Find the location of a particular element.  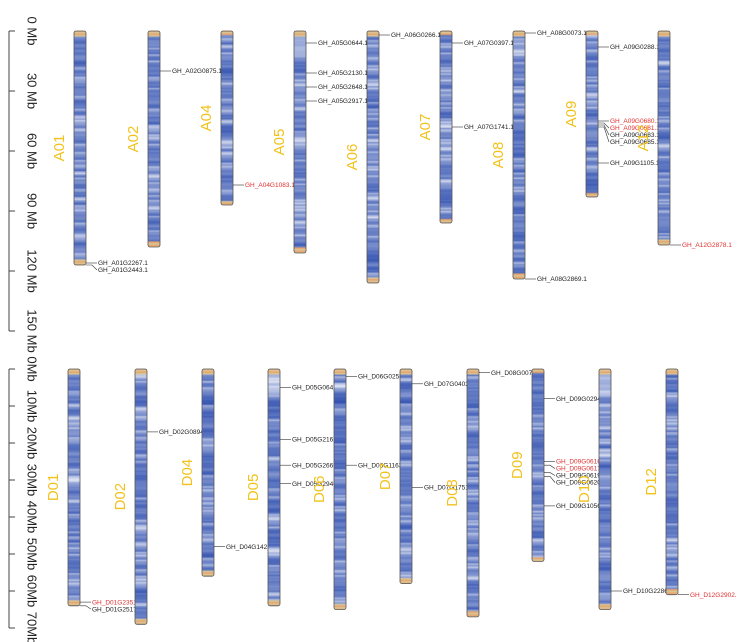

scale-tick-label: 60 Mb is located at coordinates (32, 151).